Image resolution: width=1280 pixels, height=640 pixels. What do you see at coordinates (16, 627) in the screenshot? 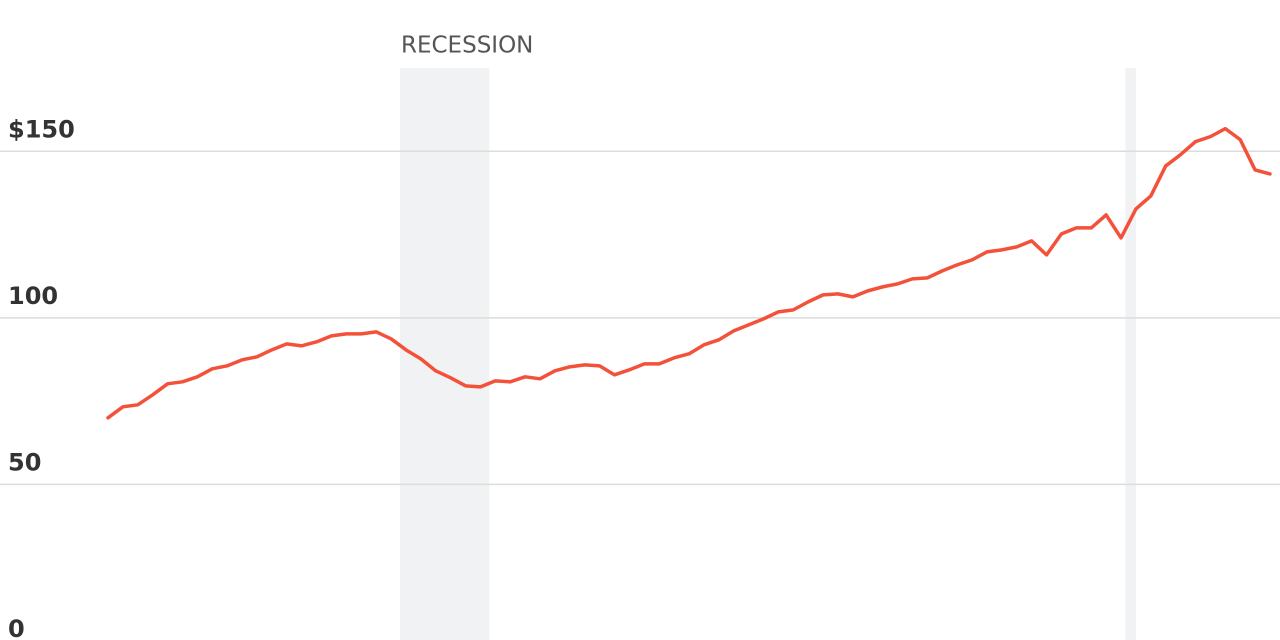
I see `y-tick-label: 0` at bounding box center [16, 627].